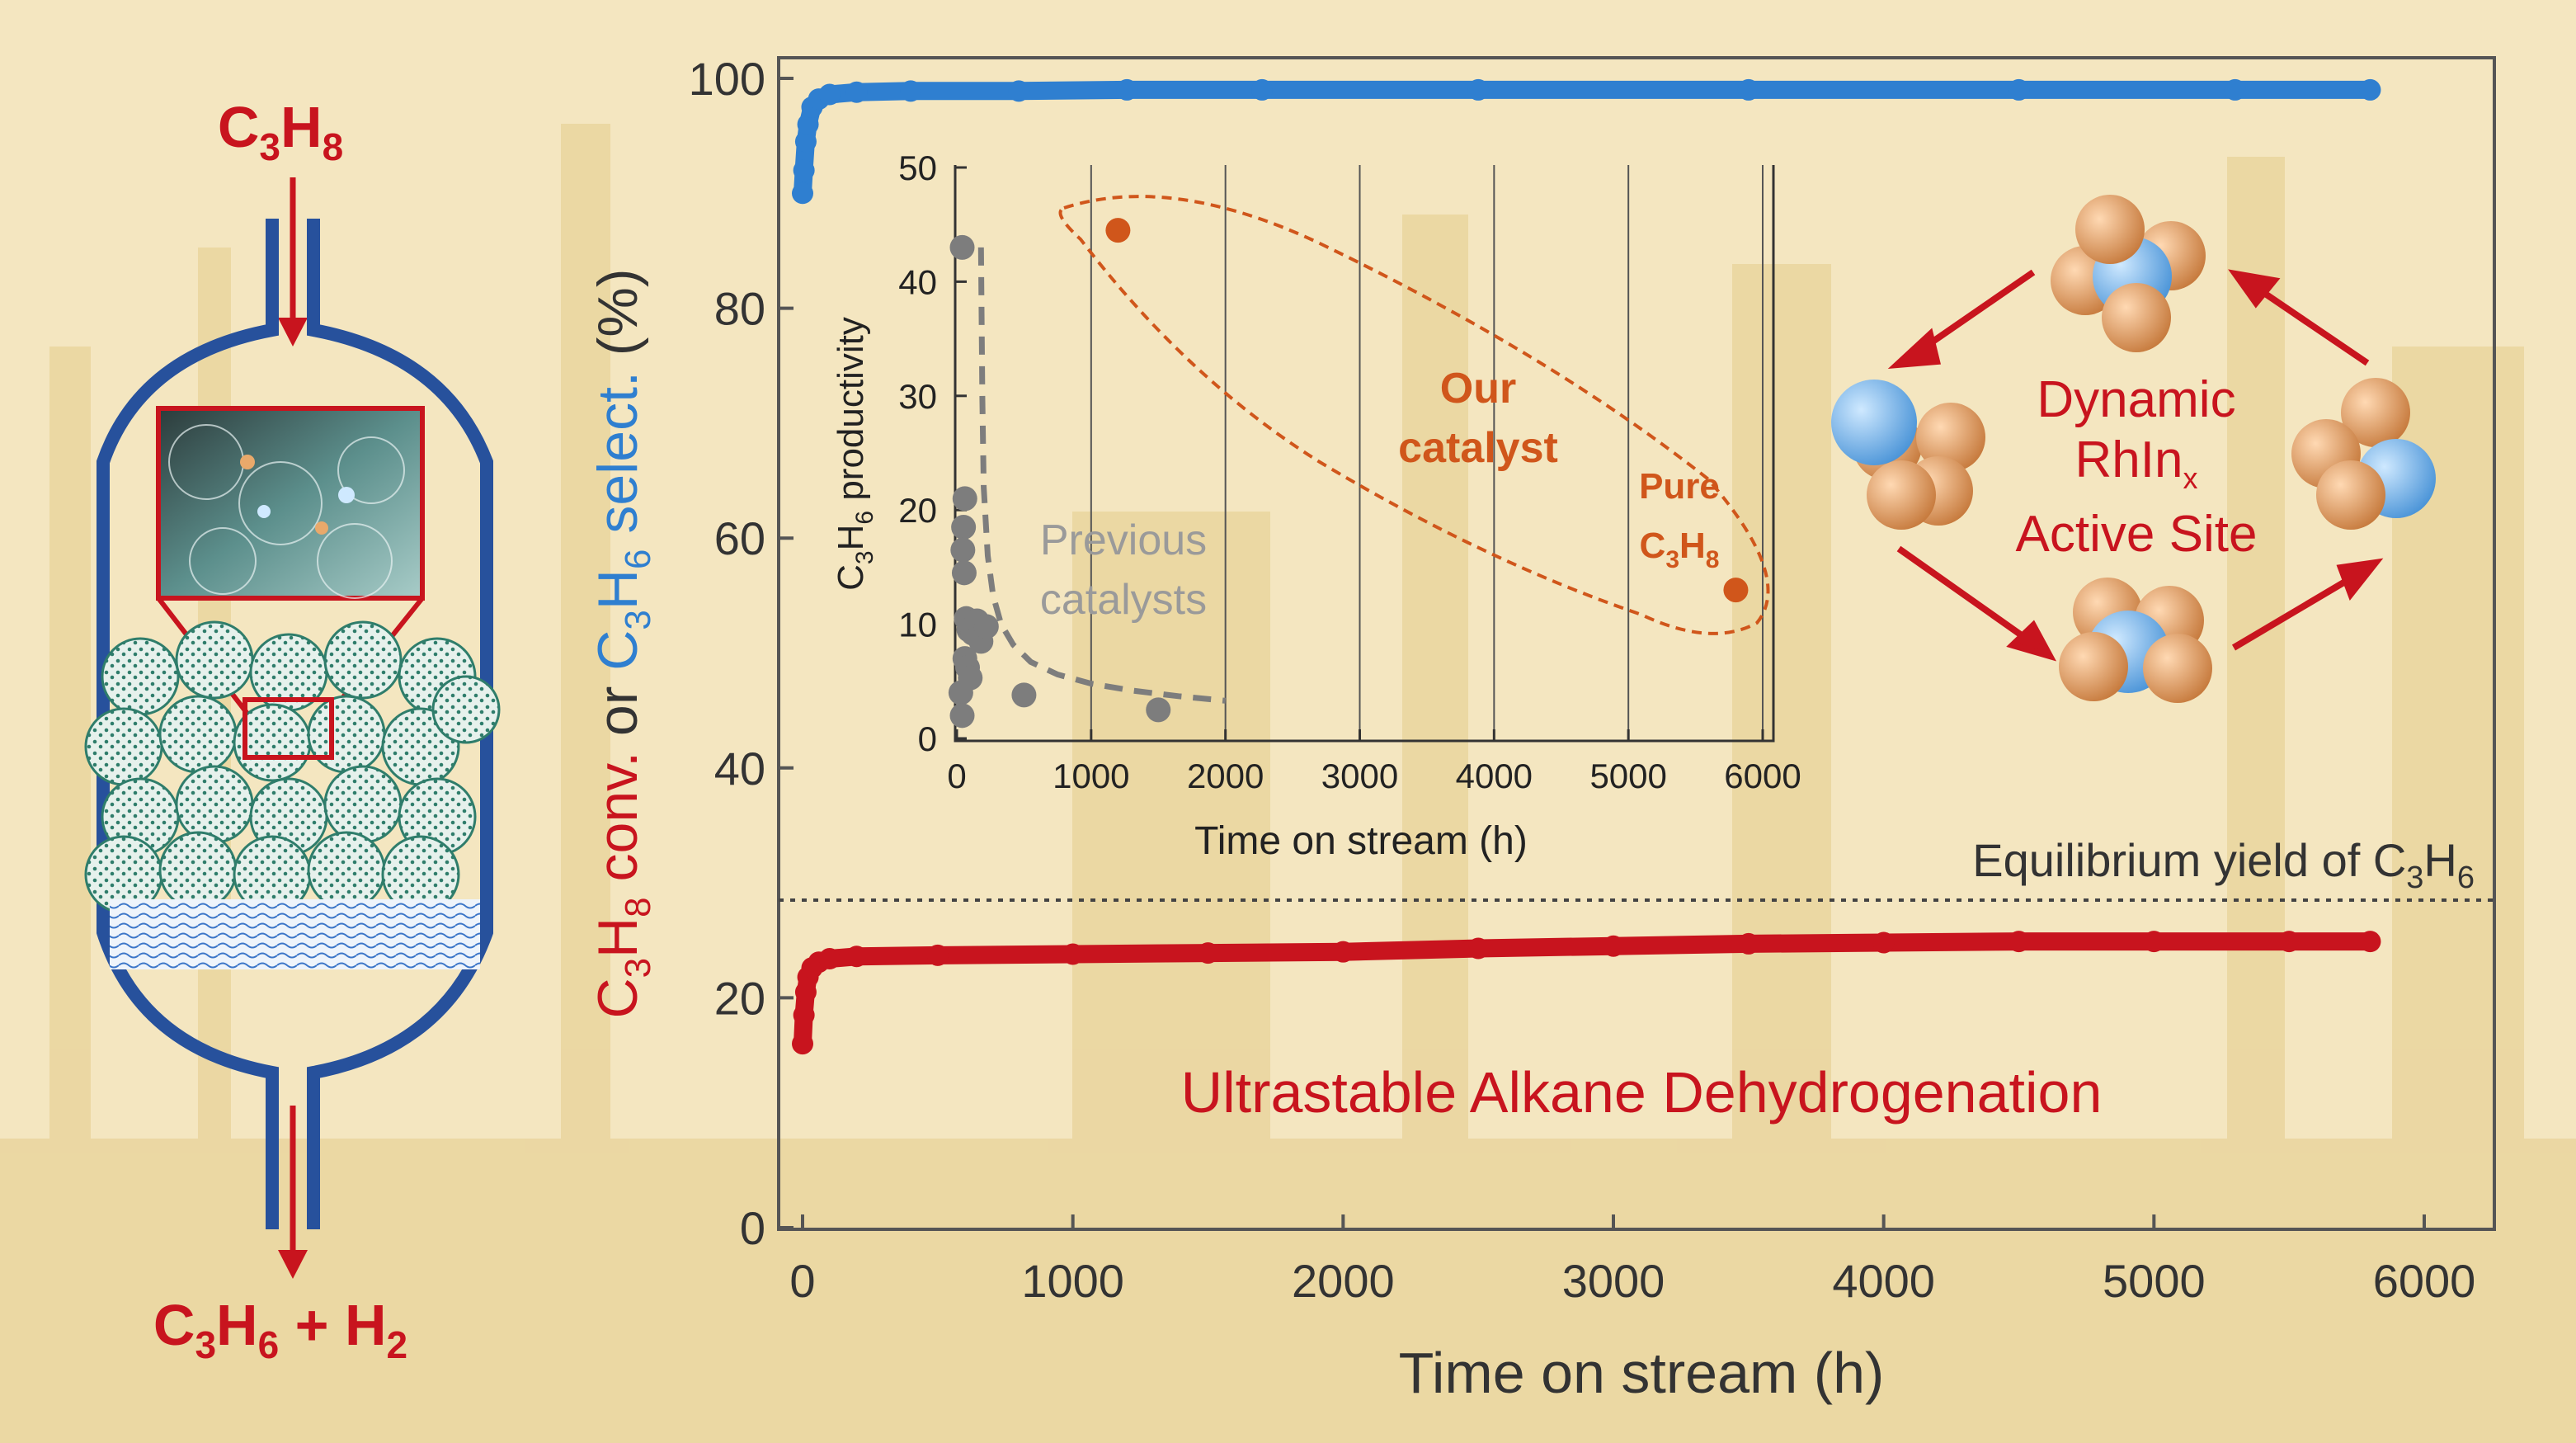 This screenshot has width=2576, height=1443. What do you see at coordinates (1613, 1281) in the screenshot?
I see `main-x-tick-label: 3000` at bounding box center [1613, 1281].